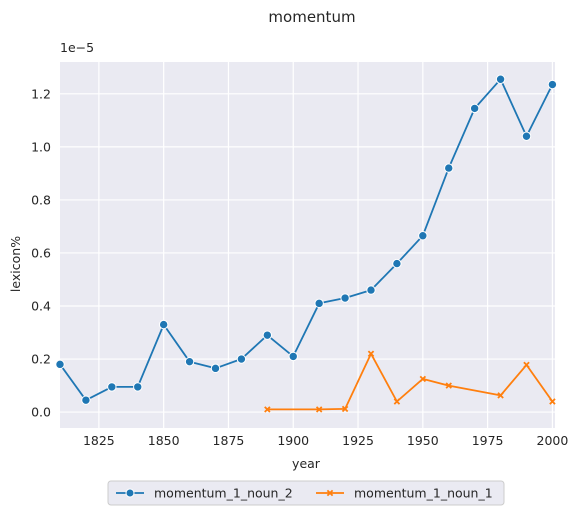 This screenshot has width=575, height=515. Describe the element at coordinates (41, 359) in the screenshot. I see `y-tick-label: 0.2` at that location.